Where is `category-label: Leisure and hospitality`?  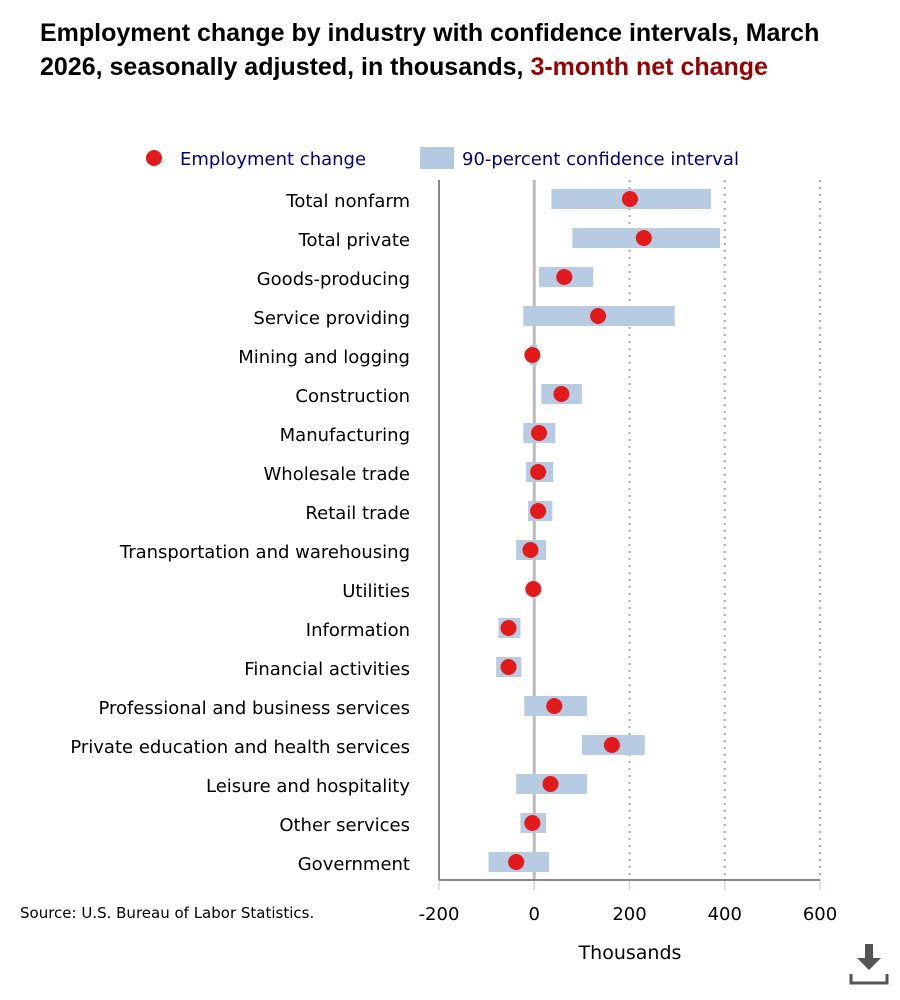
category-label: Leisure and hospitality is located at coordinates (308, 786).